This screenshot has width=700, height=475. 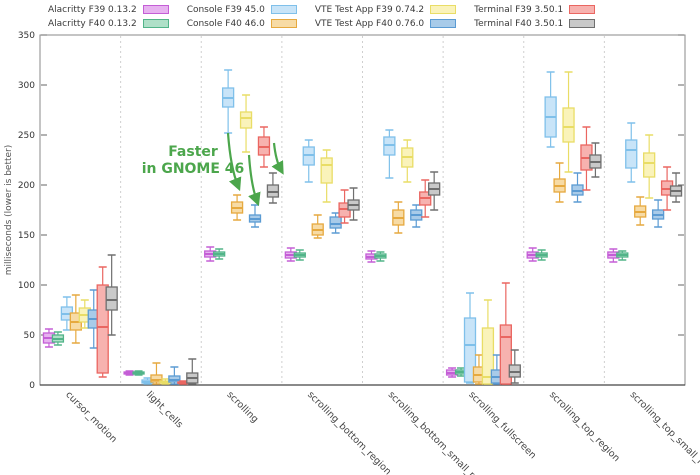 I want to click on y-axis-tick-label: 250, so click(x=26, y=136).